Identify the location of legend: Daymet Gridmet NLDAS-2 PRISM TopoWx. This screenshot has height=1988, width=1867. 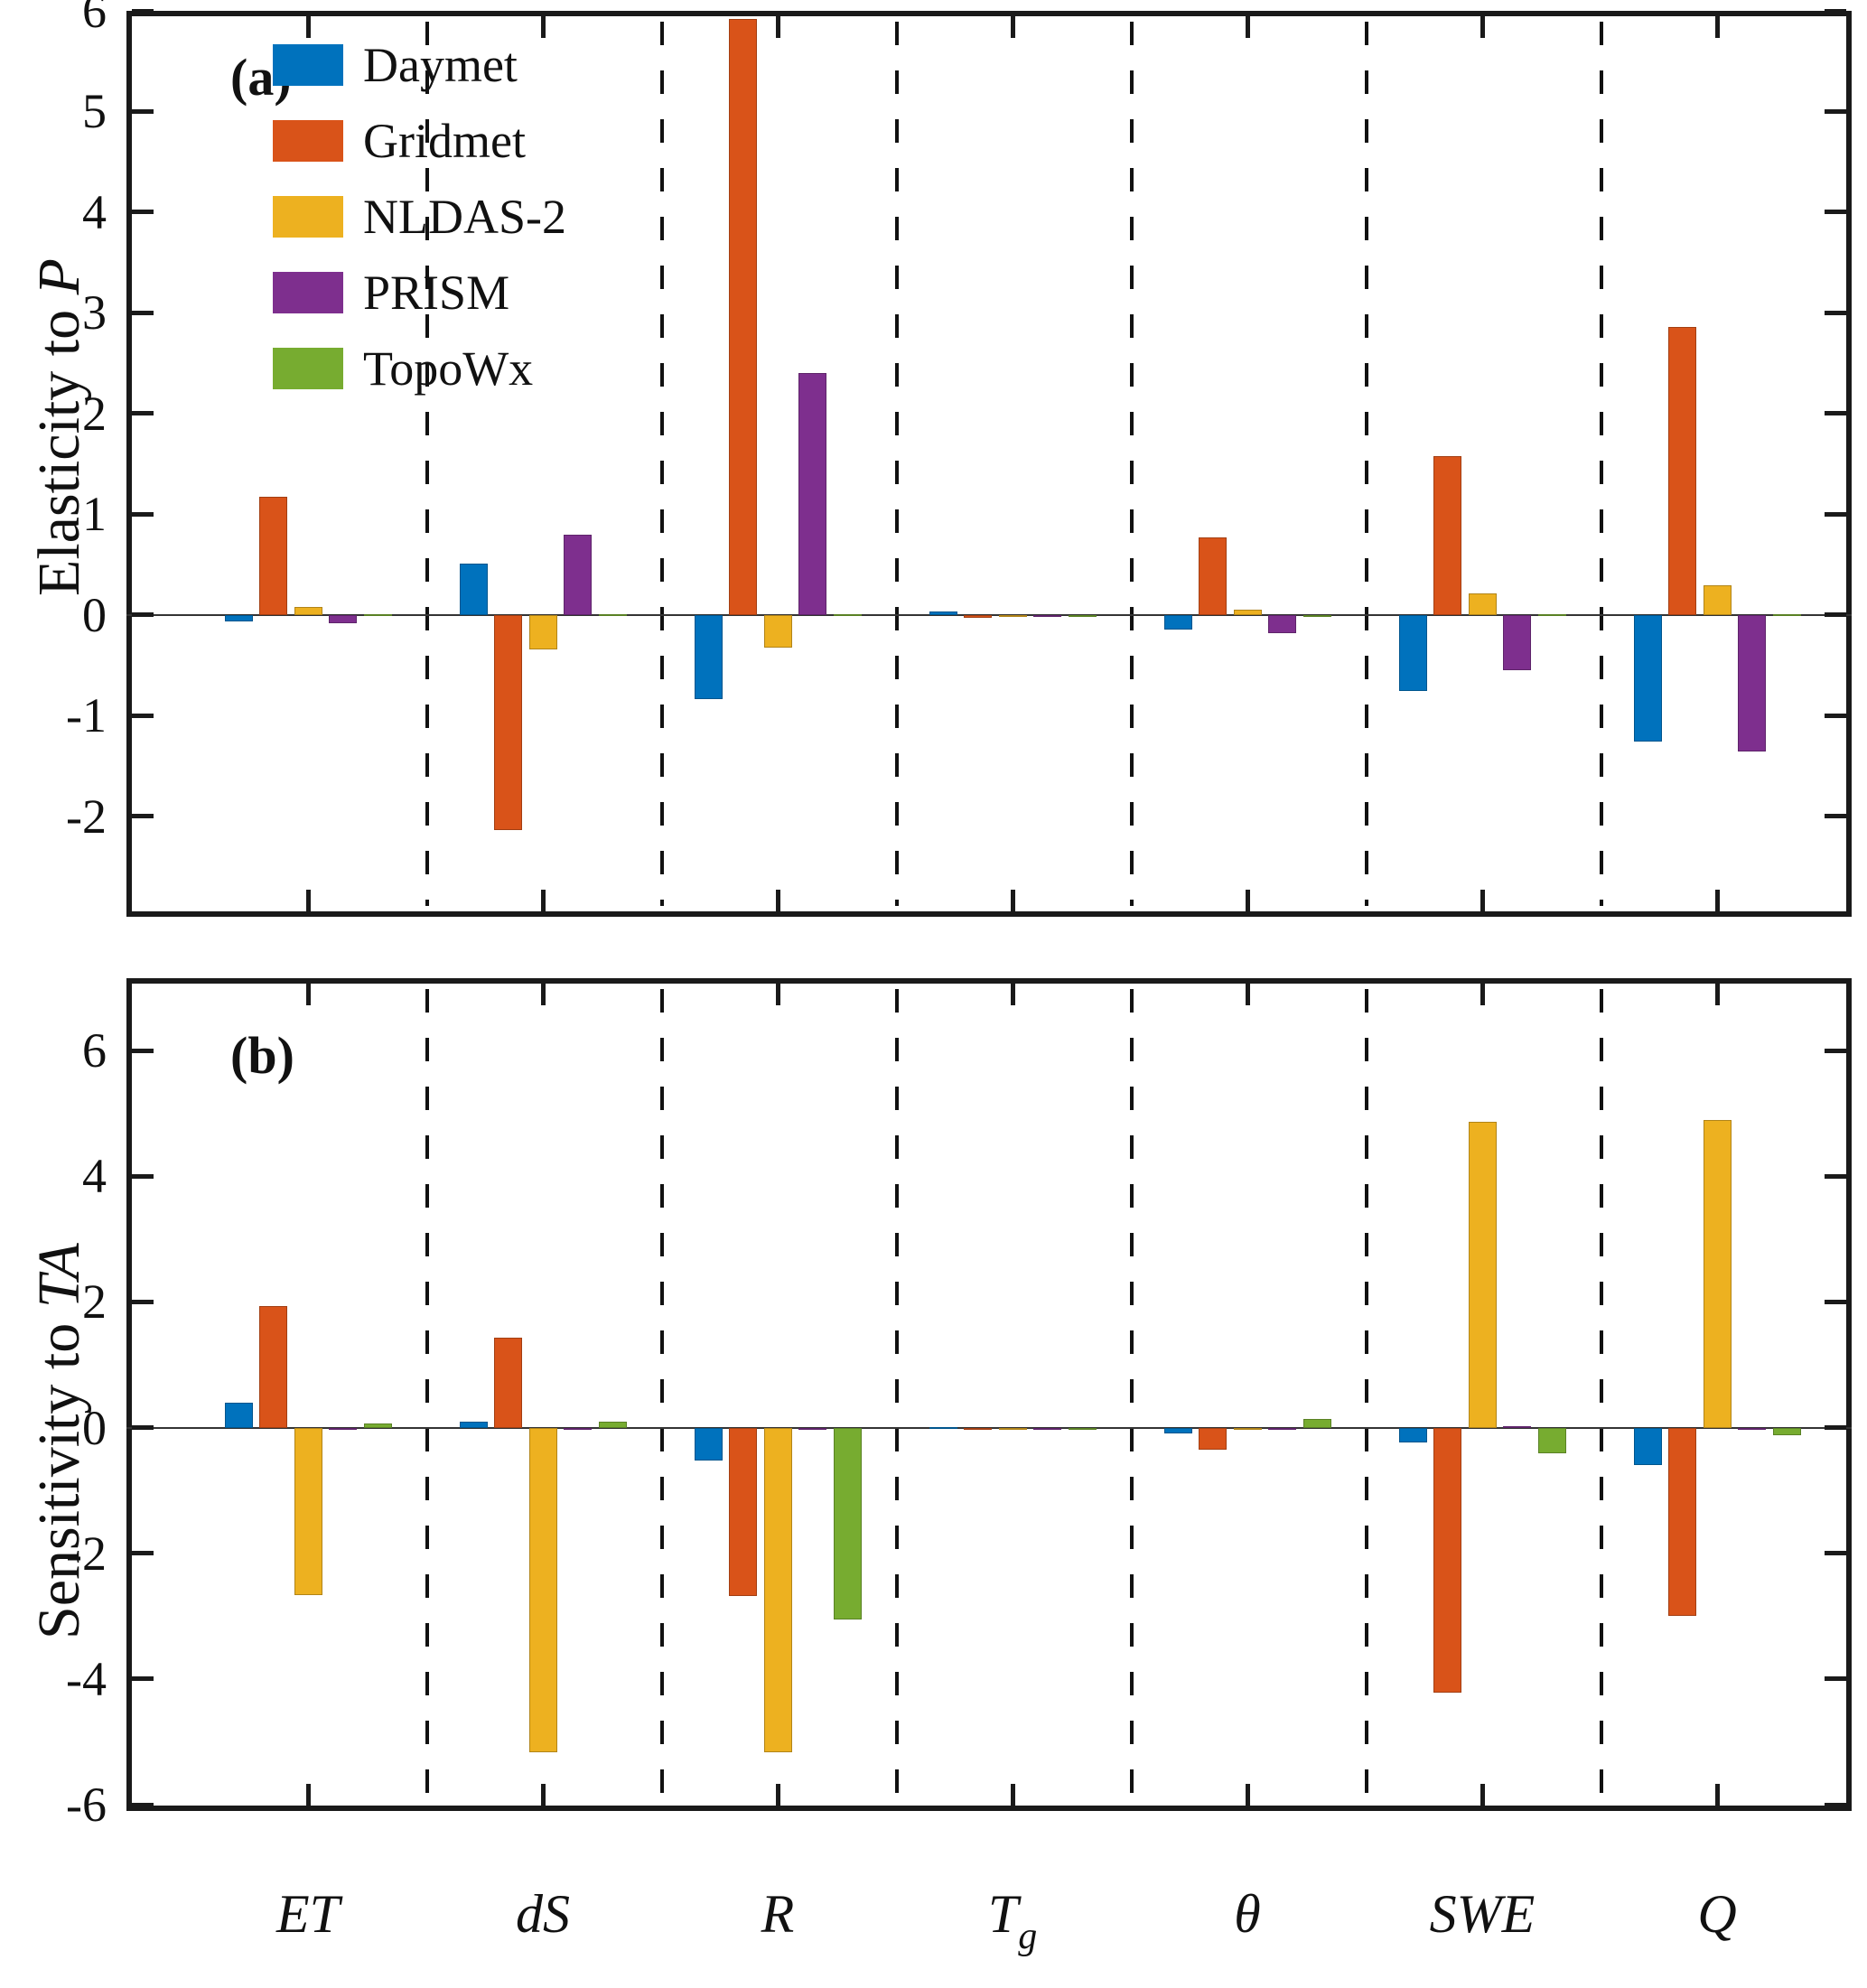
(419, 217).